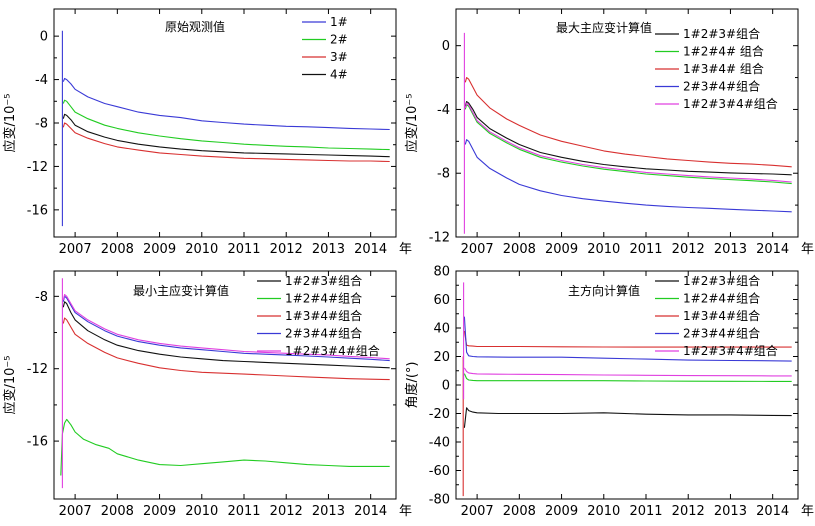  What do you see at coordinates (721, 315) in the screenshot?
I see `legend-entry: 1#3#4#组合` at bounding box center [721, 315].